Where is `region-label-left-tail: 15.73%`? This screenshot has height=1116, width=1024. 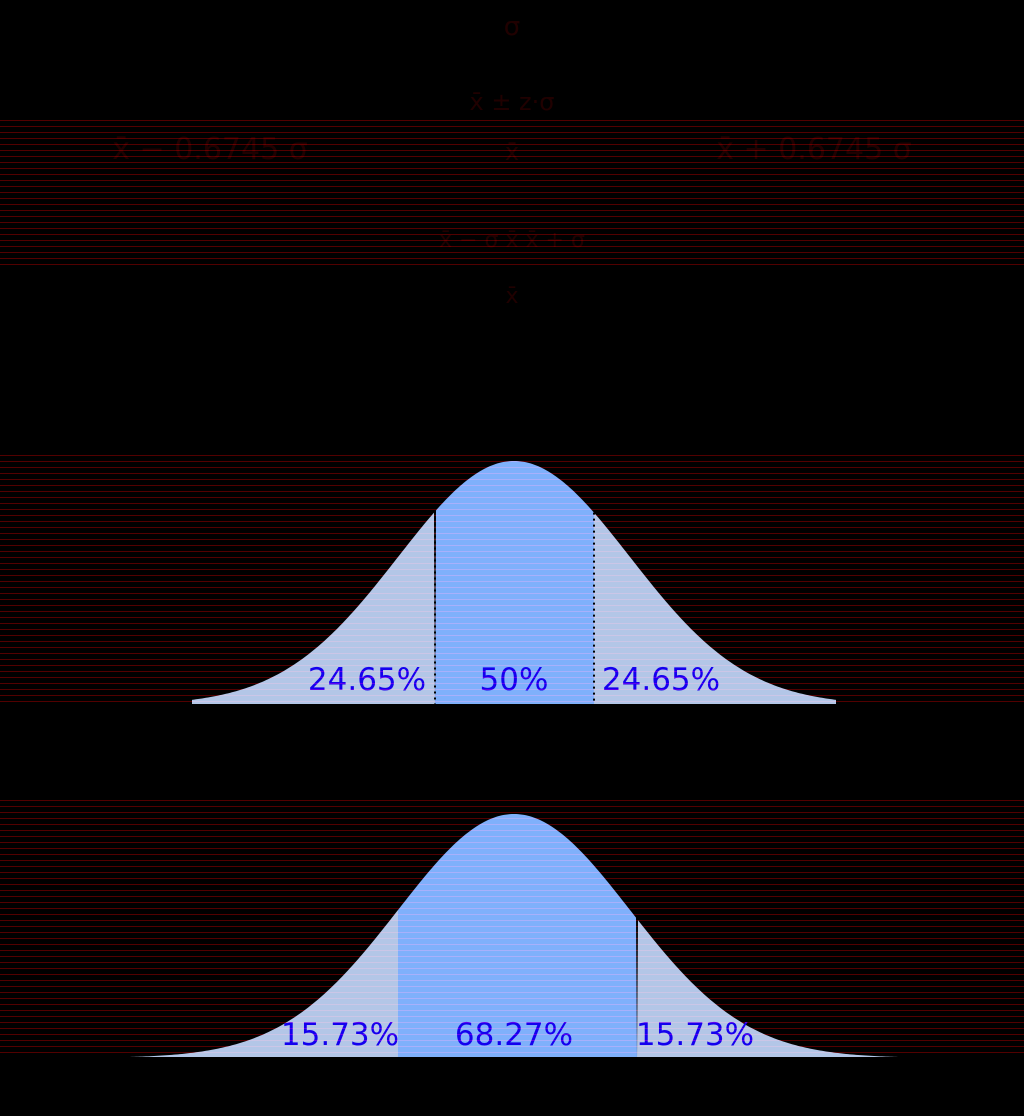 region-label-left-tail: 15.73% is located at coordinates (340, 1035).